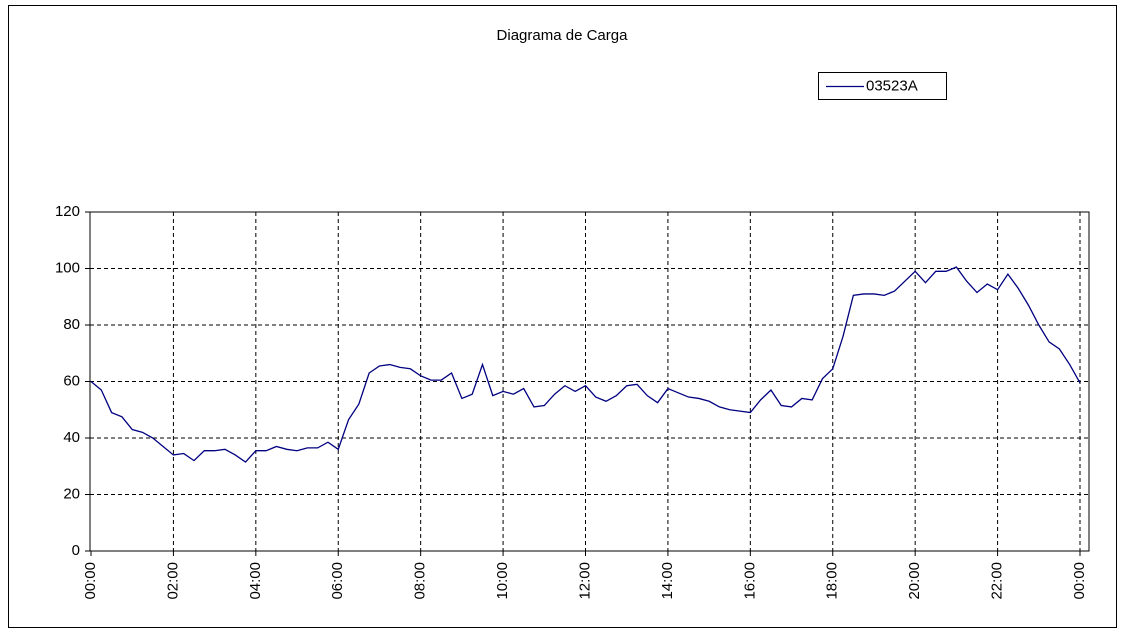  I want to click on y-tick-label: 80, so click(71, 324).